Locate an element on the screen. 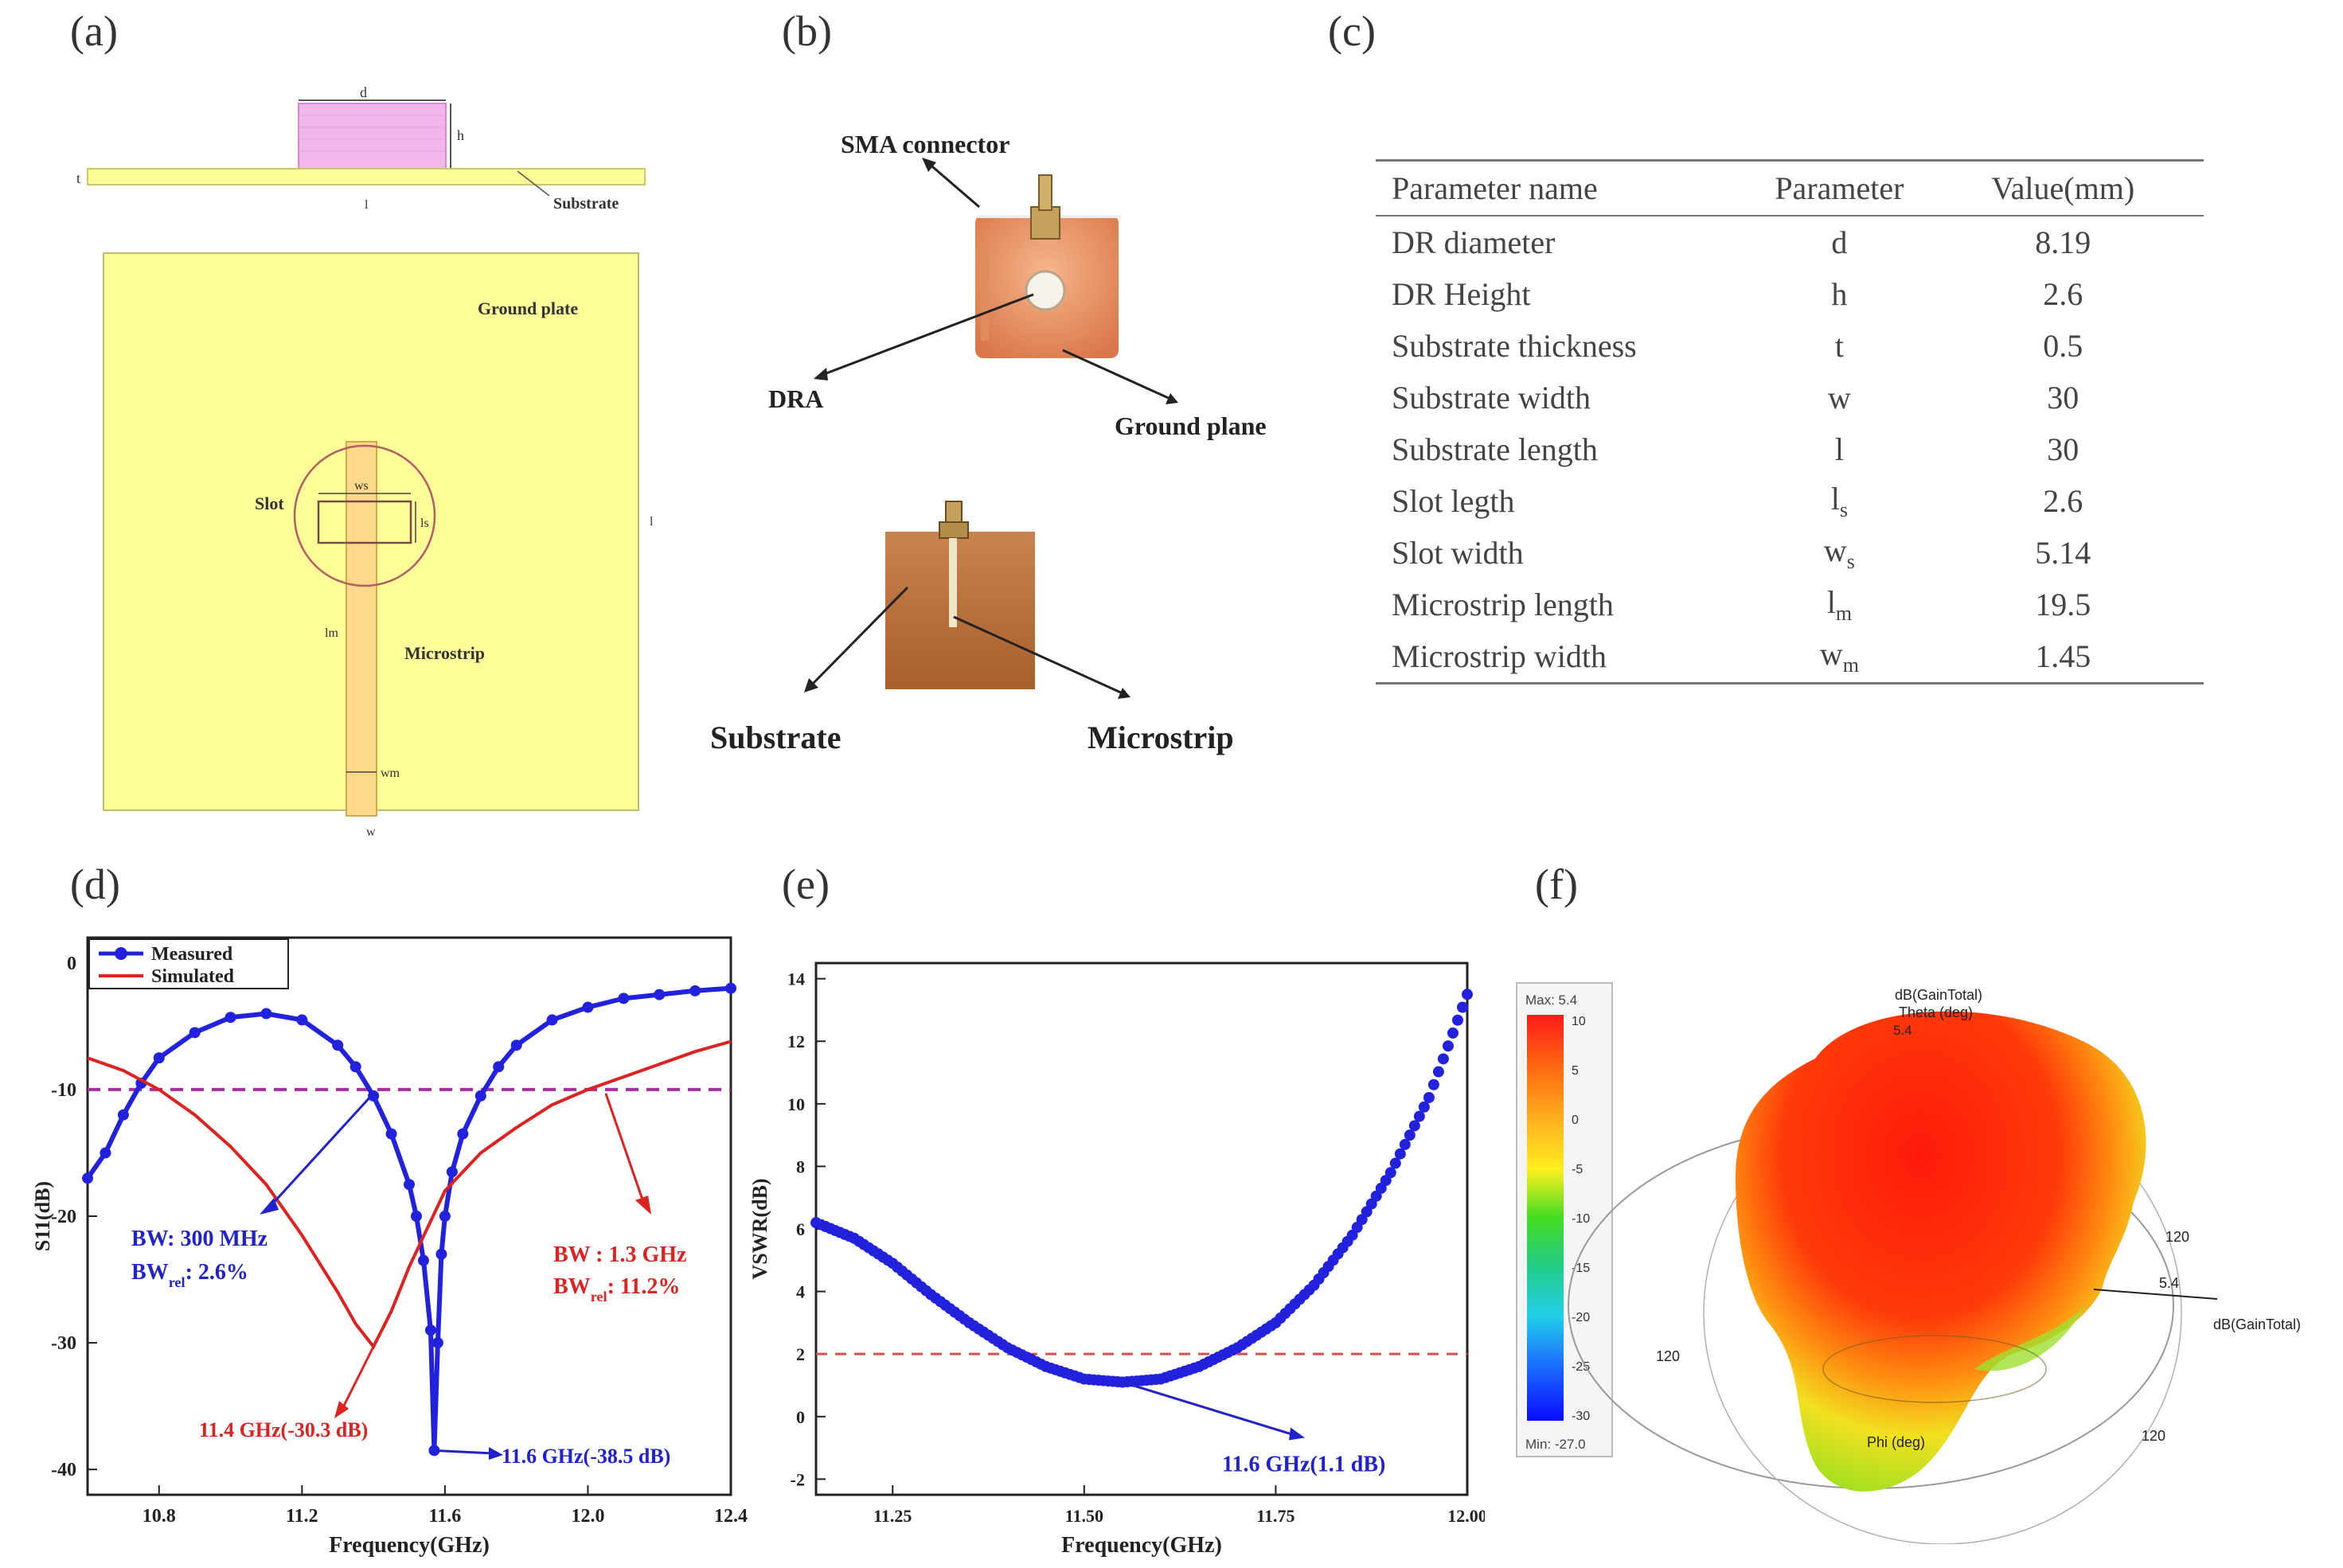 The image size is (2343, 1568). x-tick-label: 11.75 is located at coordinates (1275, 1516).